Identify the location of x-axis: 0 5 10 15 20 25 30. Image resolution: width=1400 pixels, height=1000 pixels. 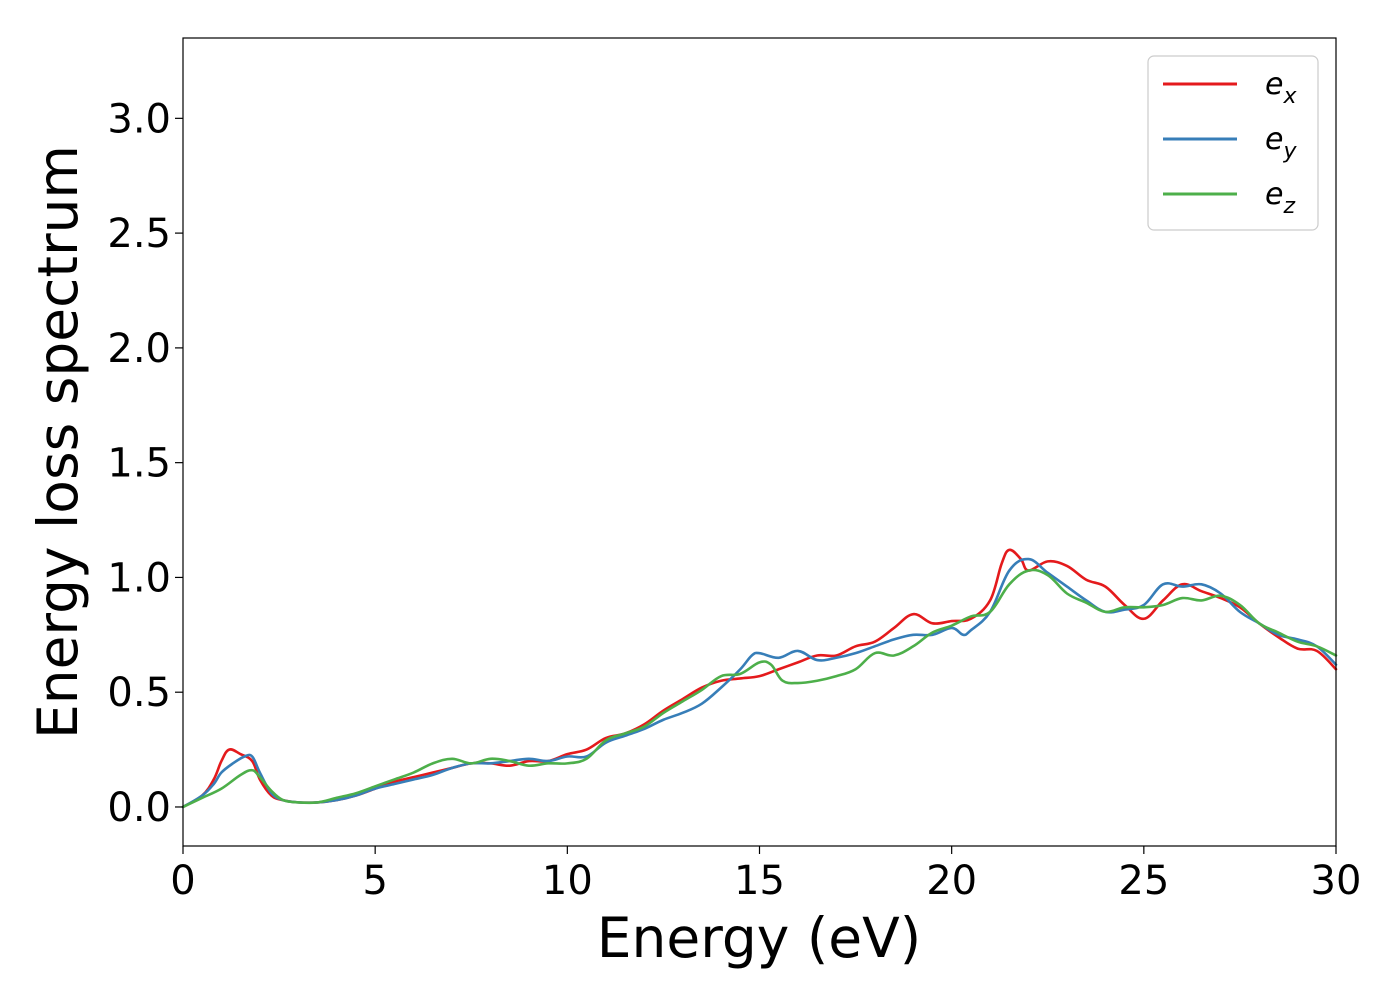
(765, 875).